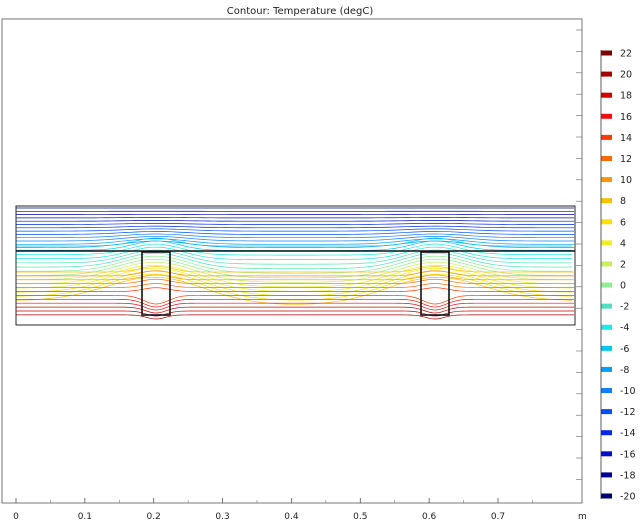 This screenshot has width=640, height=524. What do you see at coordinates (626, 138) in the screenshot?
I see `legend-label: 14` at bounding box center [626, 138].